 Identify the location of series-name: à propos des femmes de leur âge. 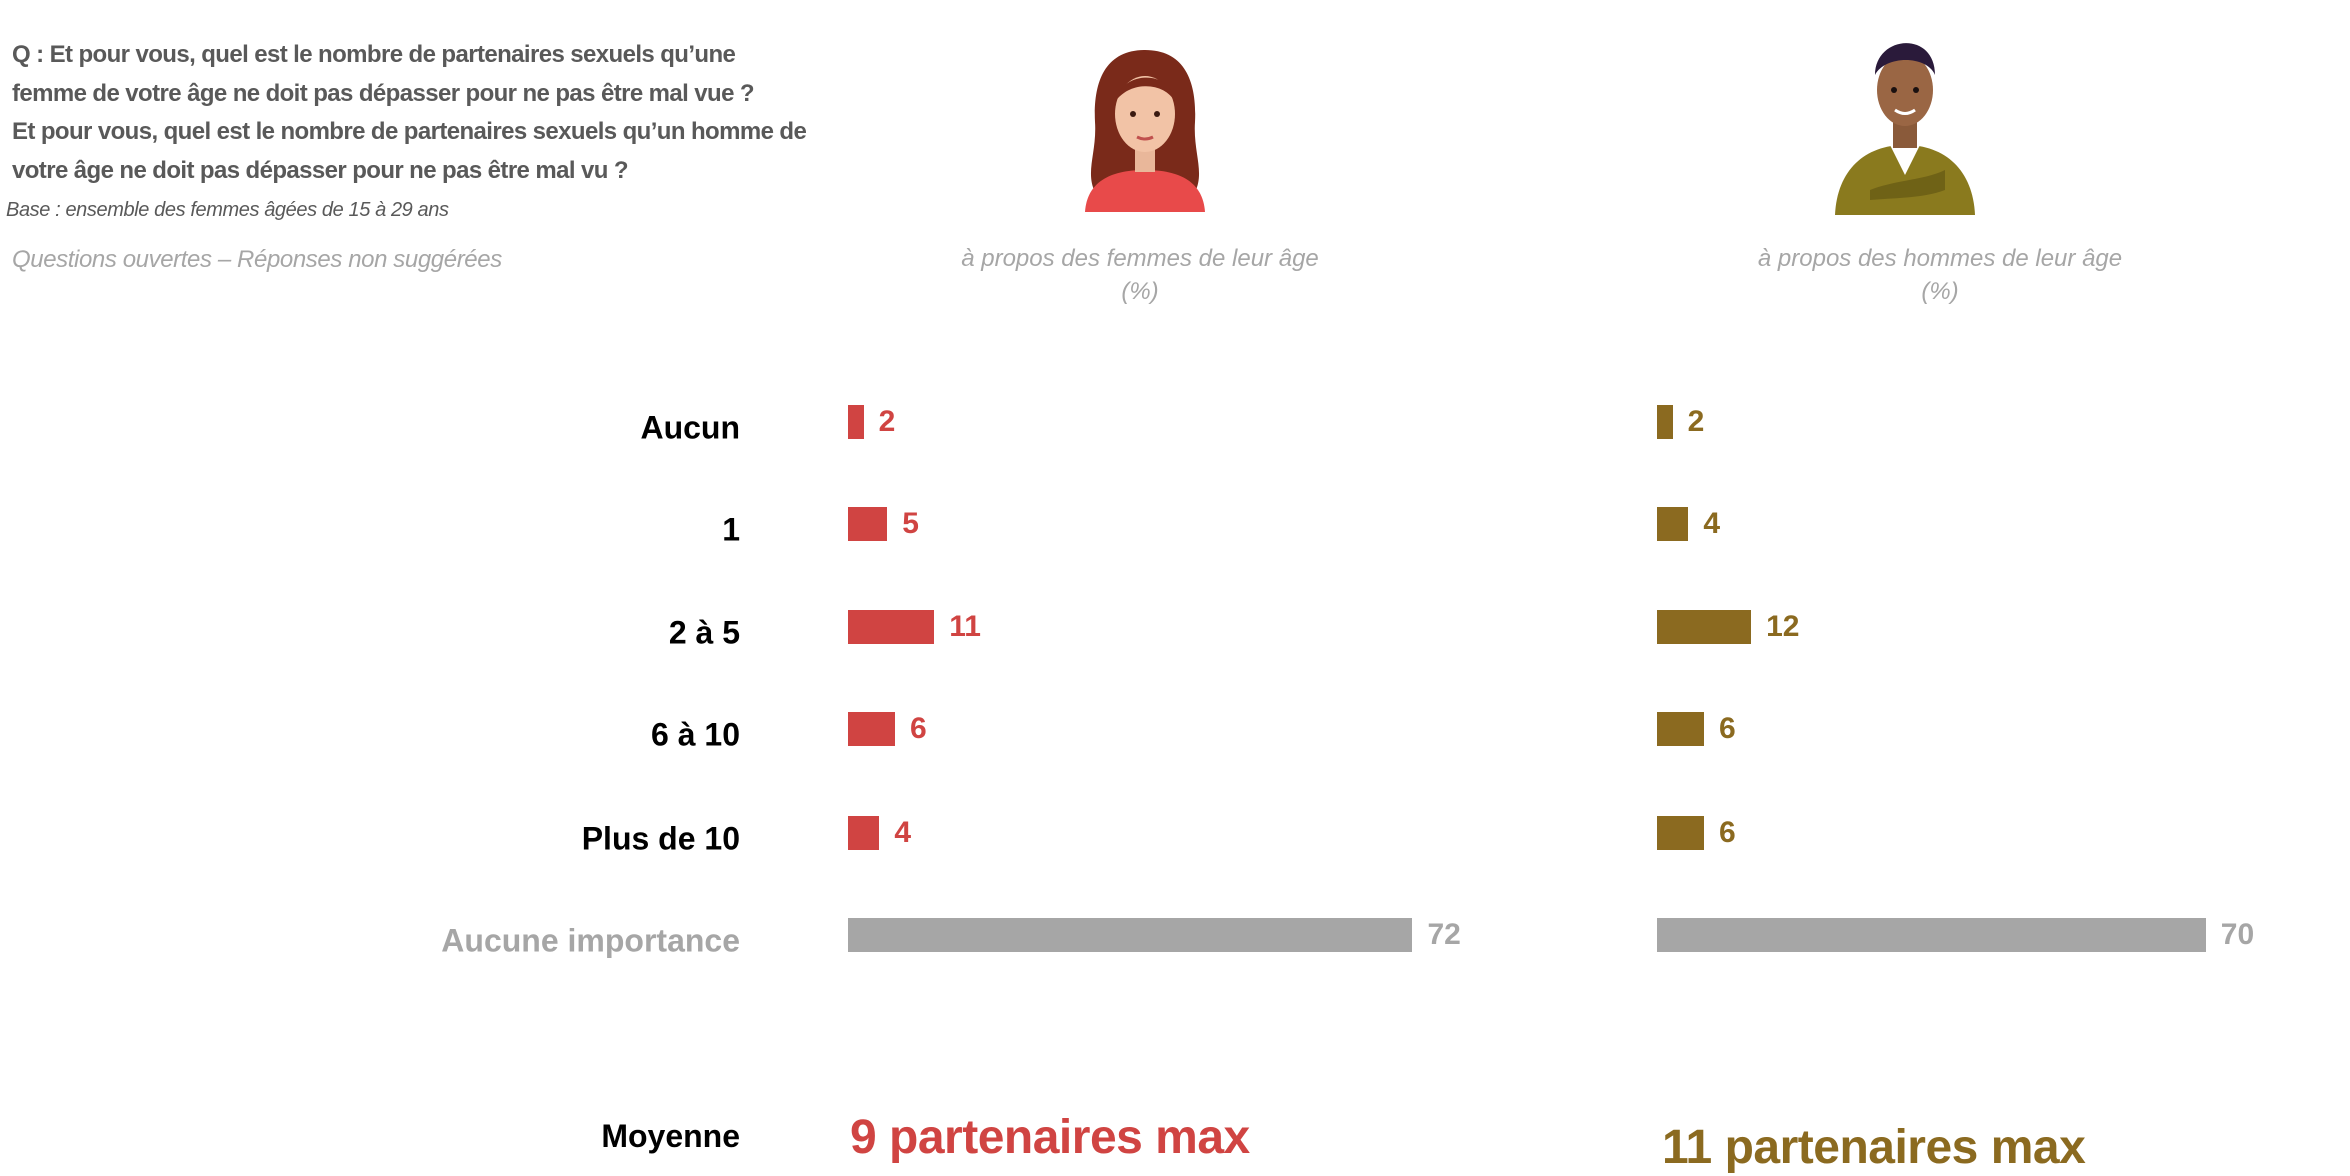
(1140, 258).